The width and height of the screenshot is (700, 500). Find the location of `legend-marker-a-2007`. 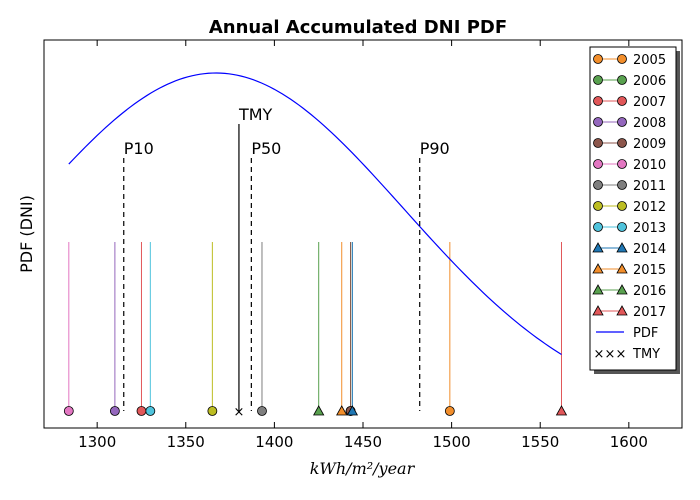

legend-marker-a-2007 is located at coordinates (598, 101).